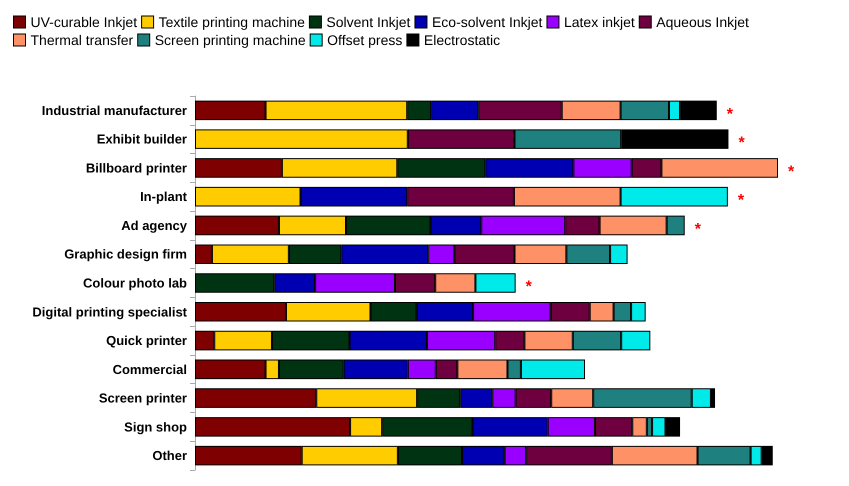 The height and width of the screenshot is (486, 849). What do you see at coordinates (599, 22) in the screenshot?
I see `legend-label: Latex inkjet` at bounding box center [599, 22].